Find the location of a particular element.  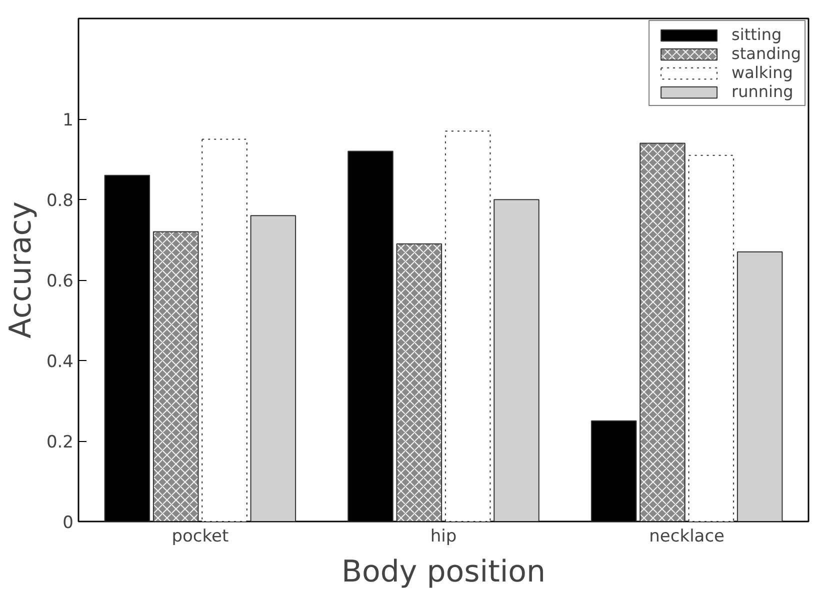

legend-label: running is located at coordinates (763, 91).